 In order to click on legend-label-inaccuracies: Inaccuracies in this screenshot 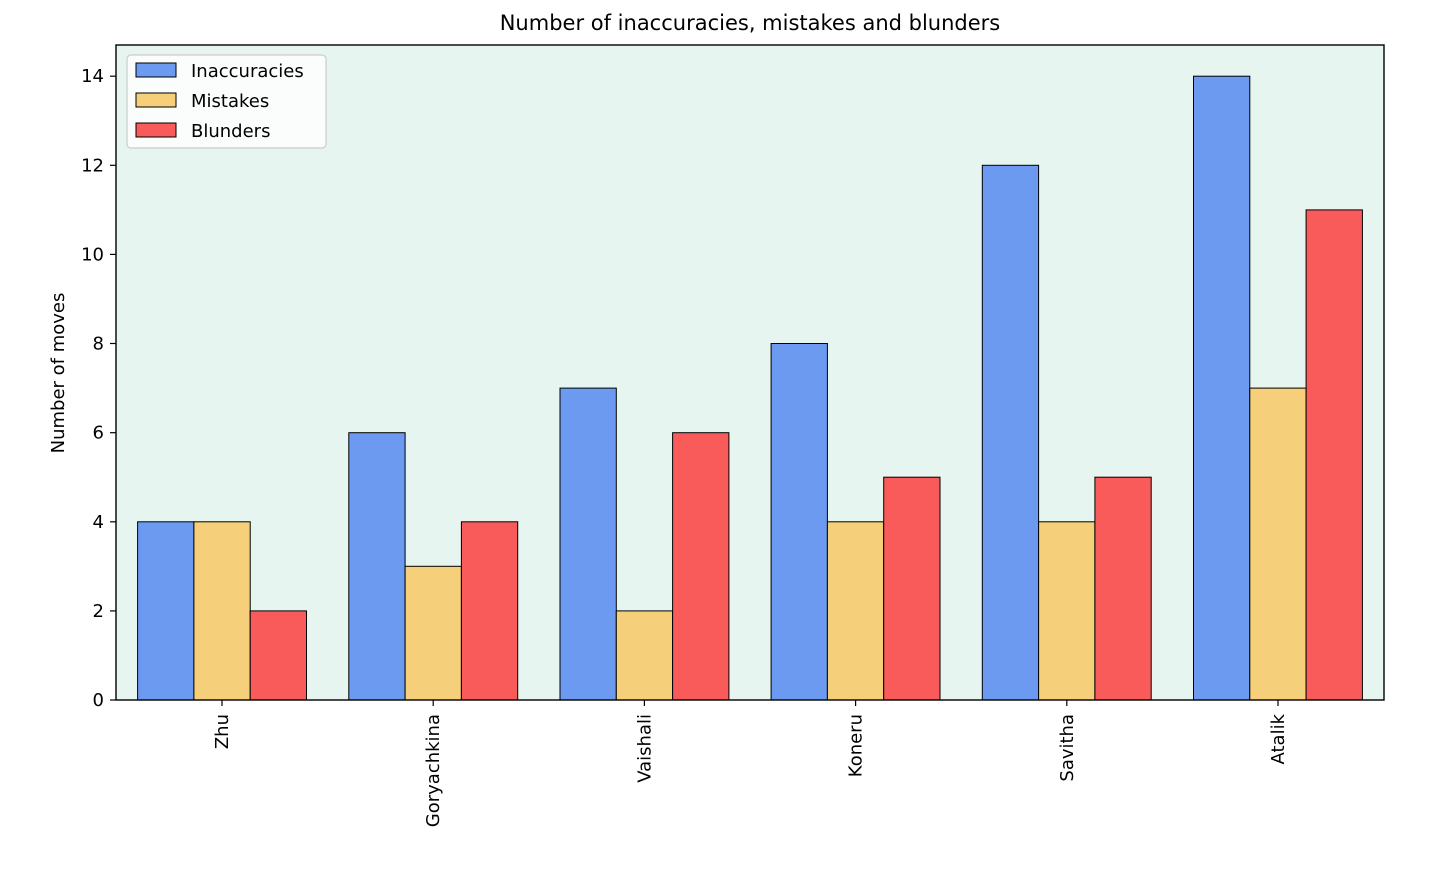, I will do `click(247, 71)`.